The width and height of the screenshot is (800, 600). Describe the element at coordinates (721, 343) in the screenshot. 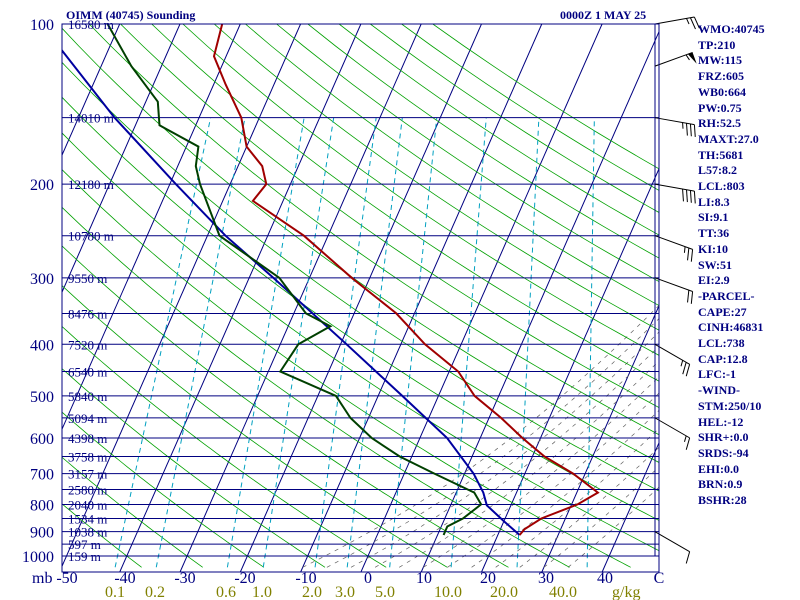

I see `param-item: LCL:738` at that location.